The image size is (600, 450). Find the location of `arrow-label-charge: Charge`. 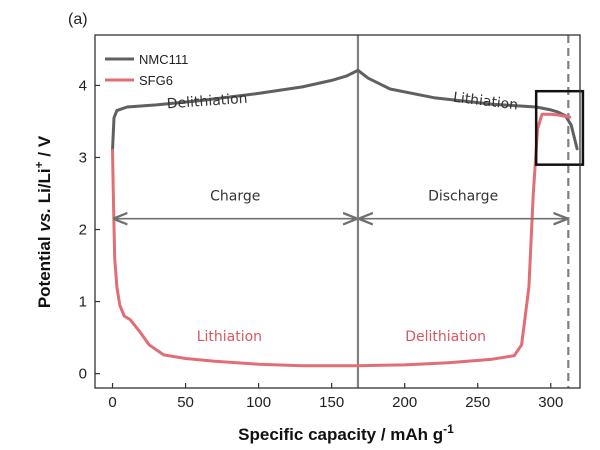

arrow-label-charge: Charge is located at coordinates (235, 197).